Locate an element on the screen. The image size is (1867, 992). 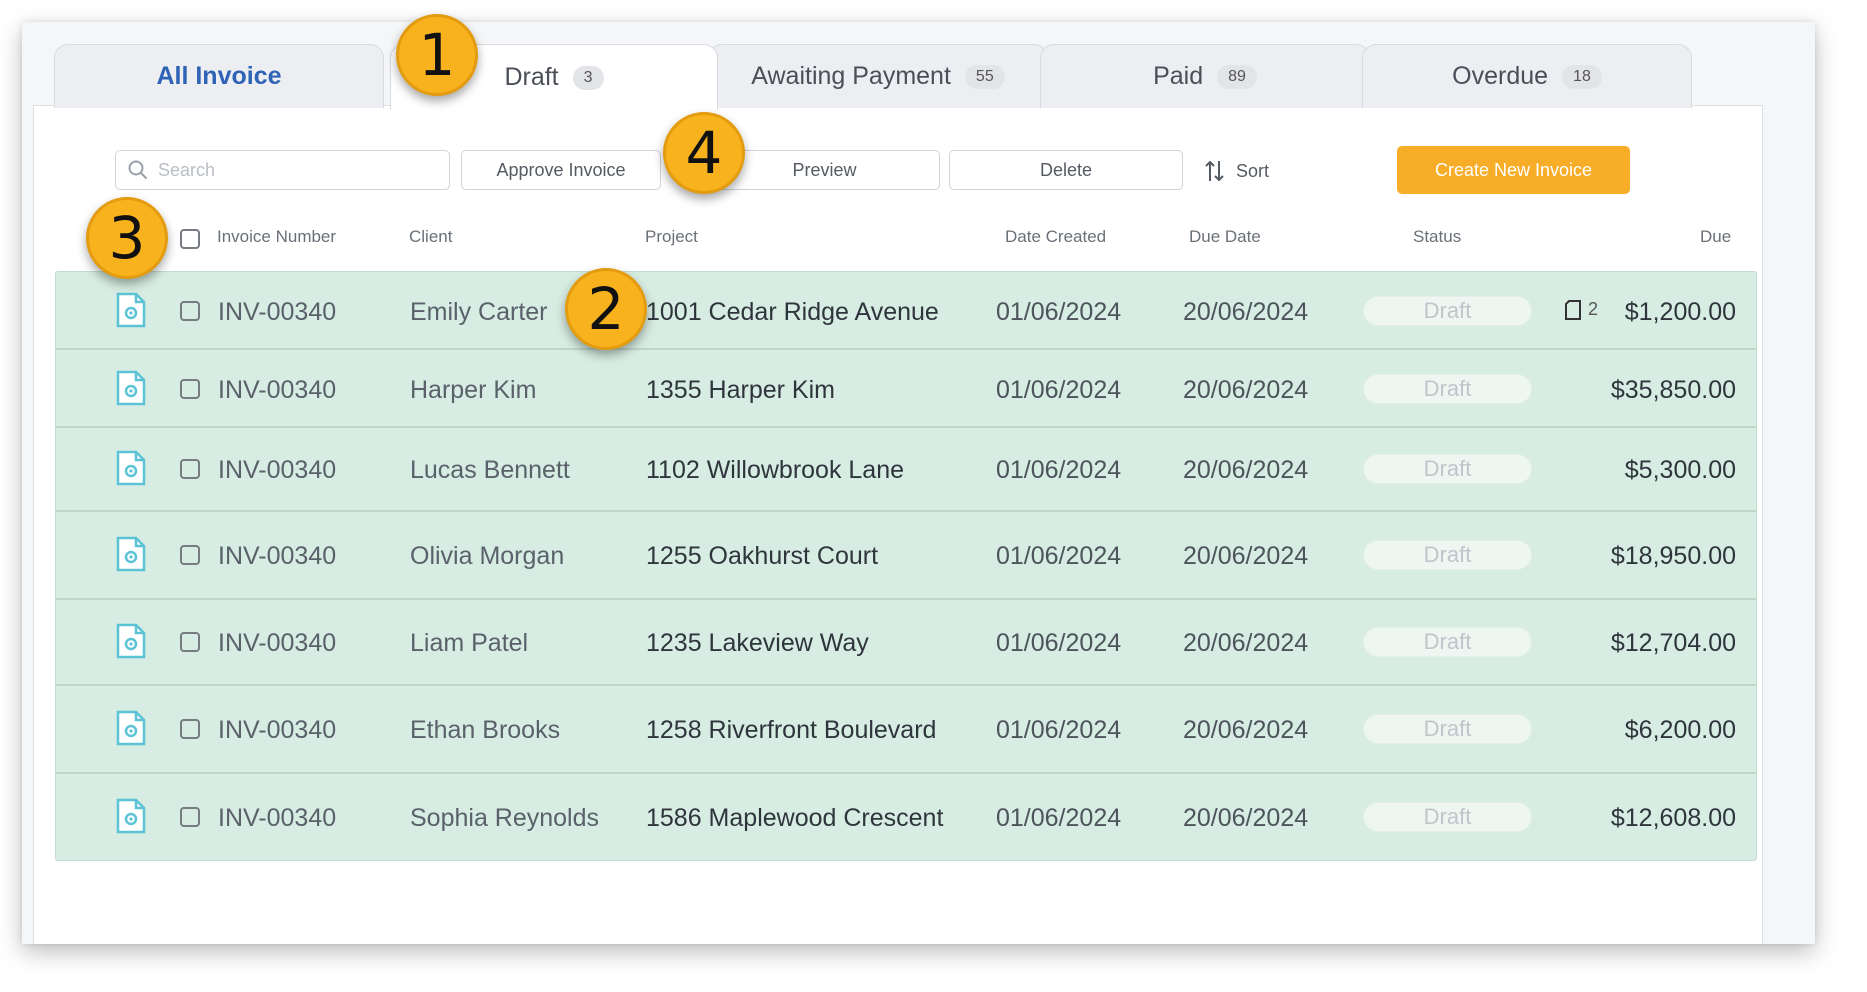
client-name: Ethan Brooks is located at coordinates (485, 730).